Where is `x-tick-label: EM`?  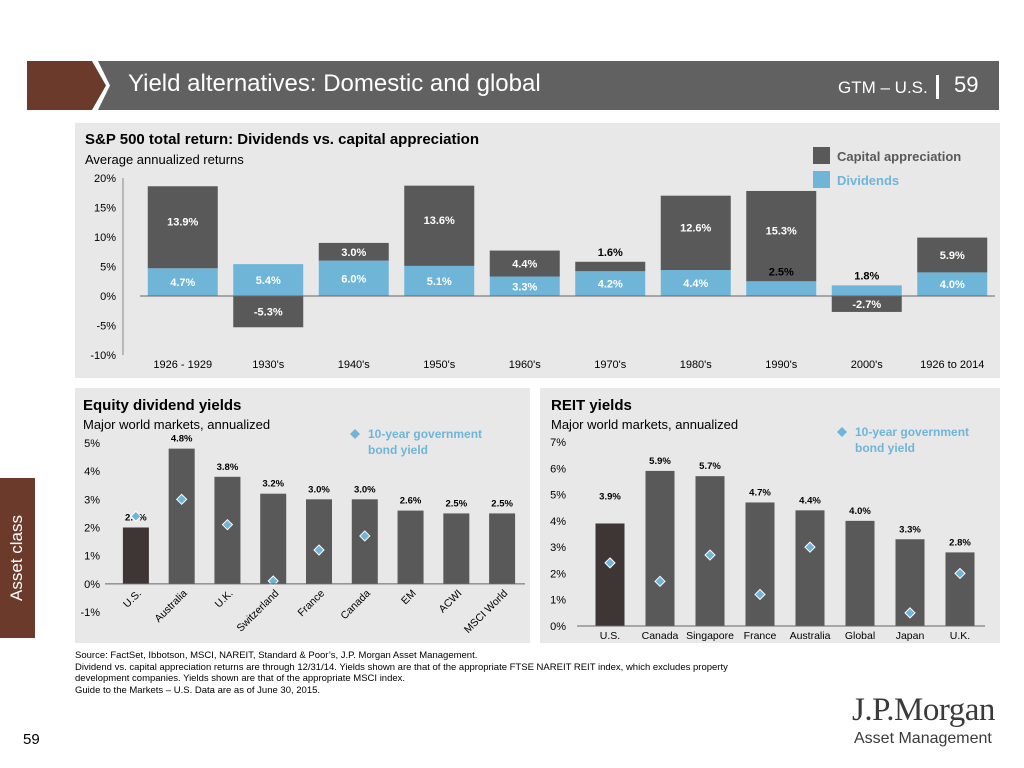
x-tick-label: EM is located at coordinates (409, 597).